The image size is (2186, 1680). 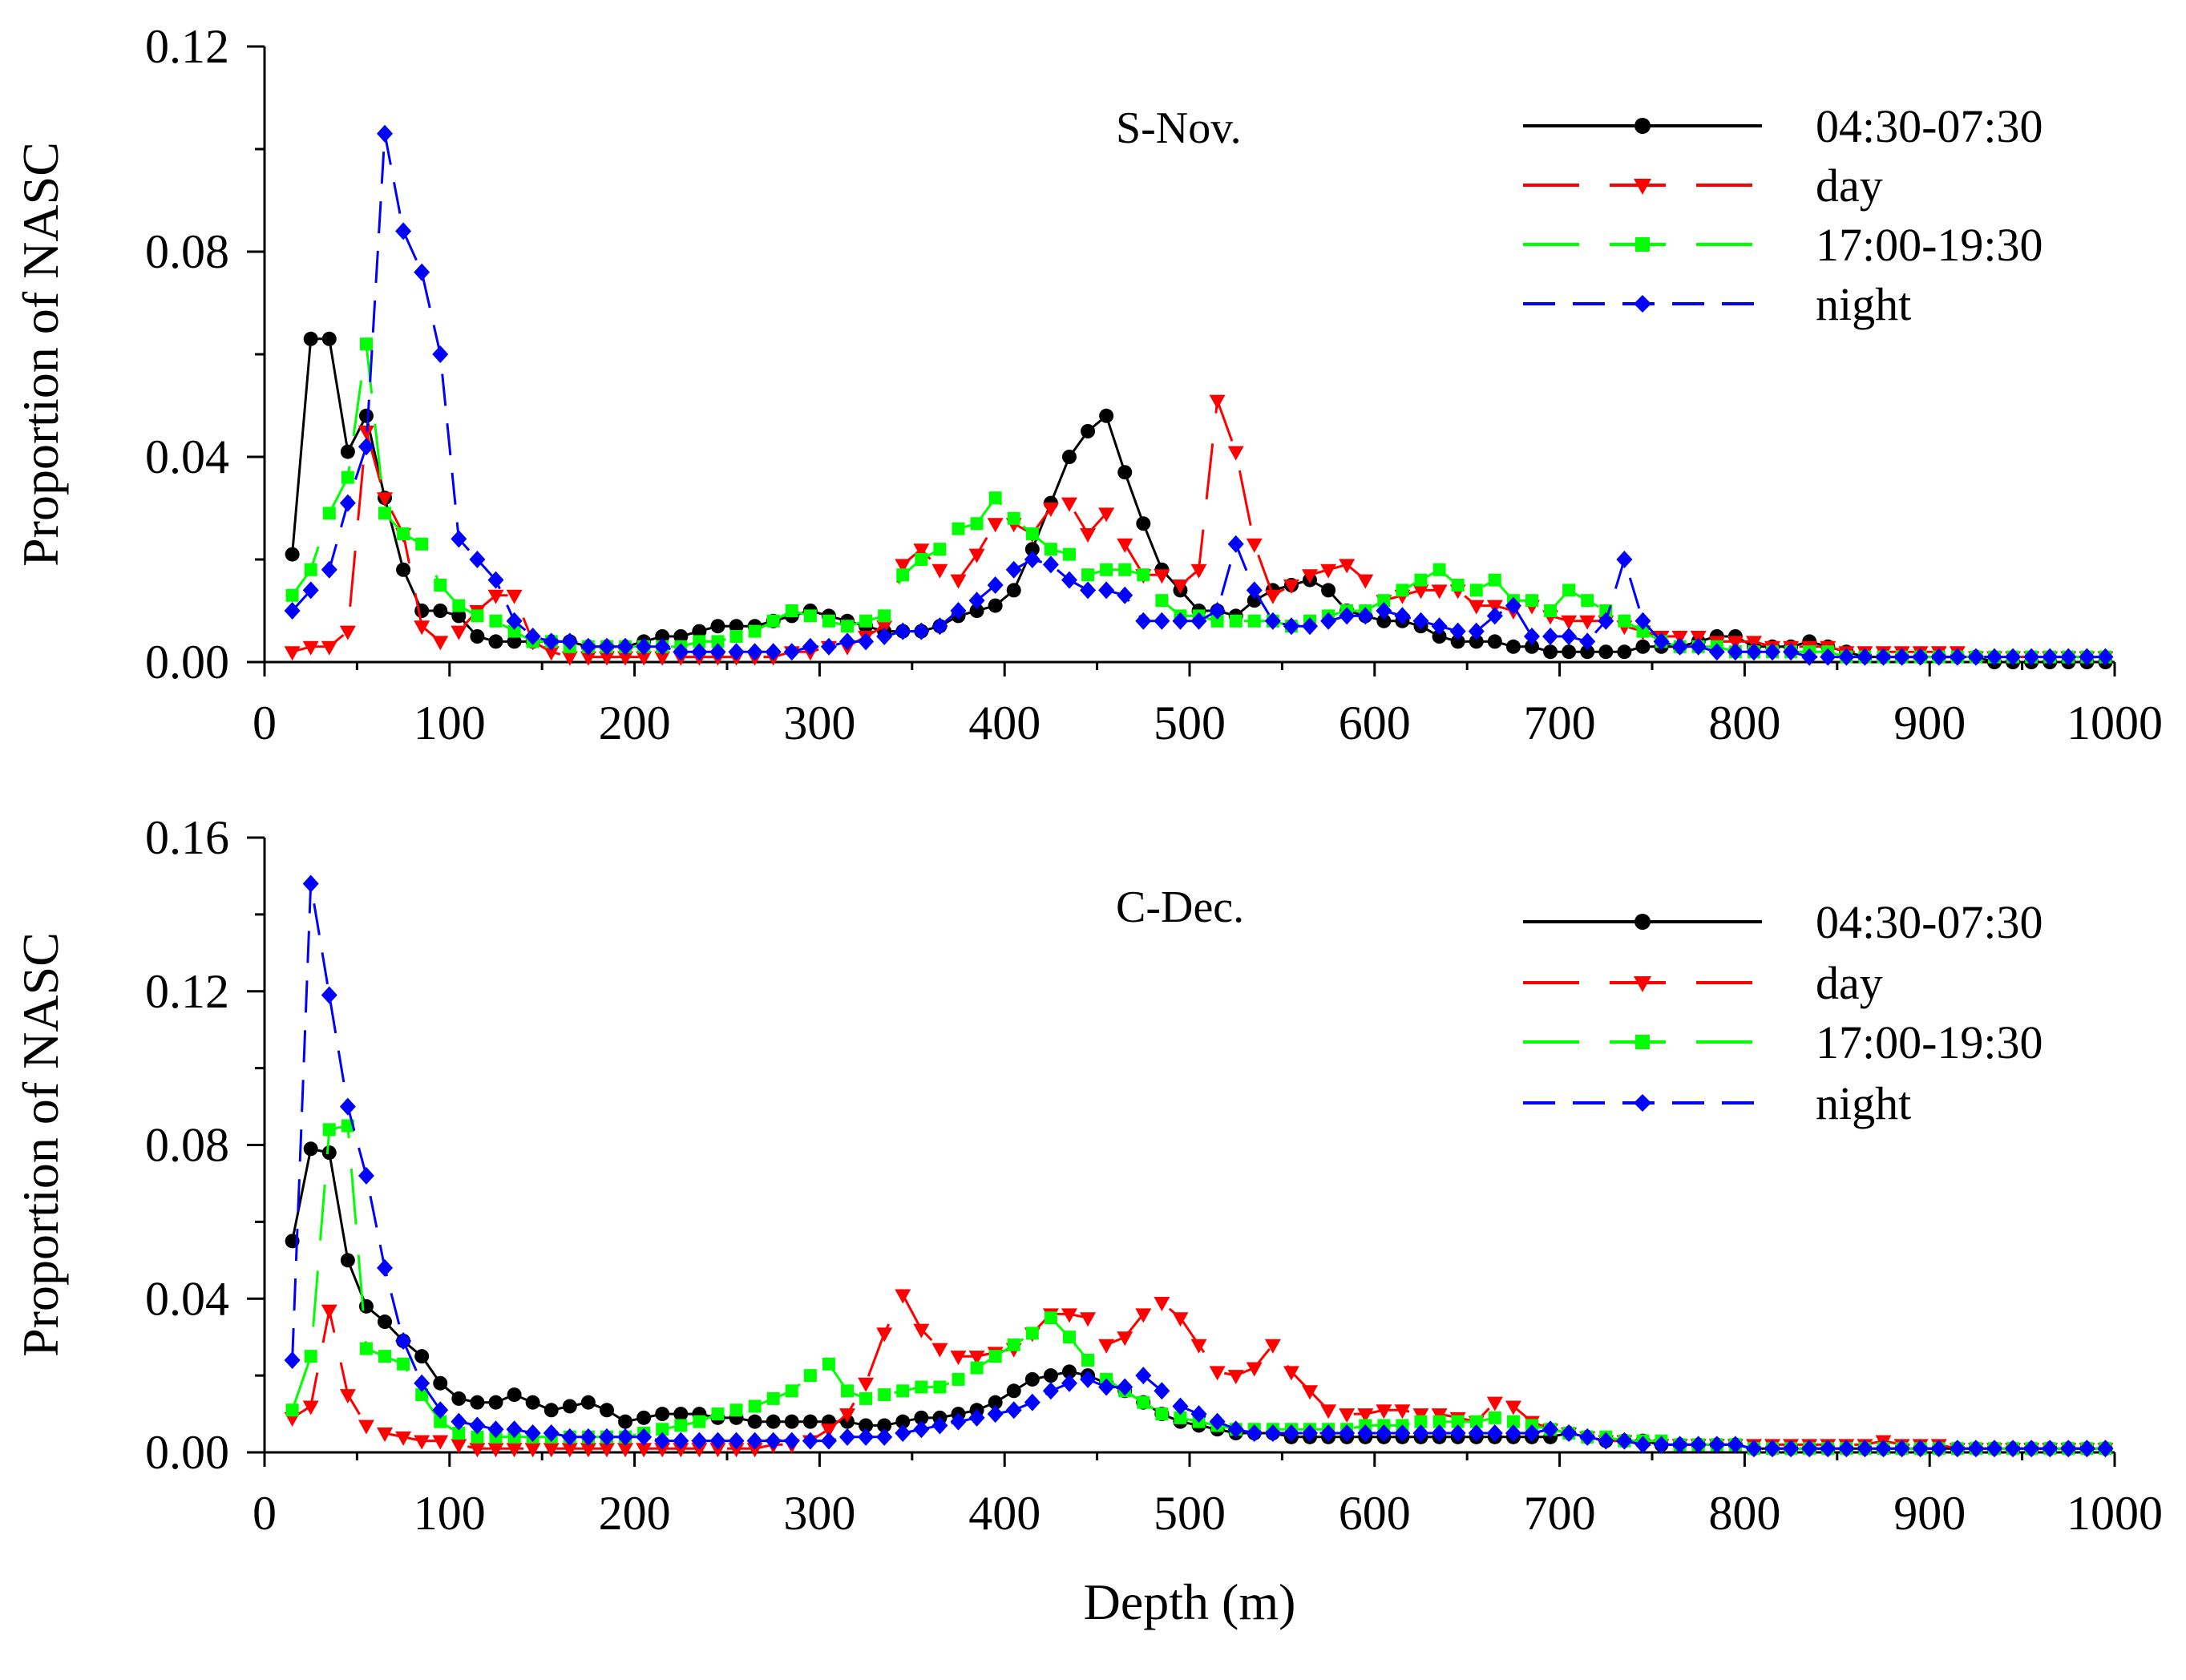 What do you see at coordinates (1744, 723) in the screenshot?
I see `x-tick-label: 800` at bounding box center [1744, 723].